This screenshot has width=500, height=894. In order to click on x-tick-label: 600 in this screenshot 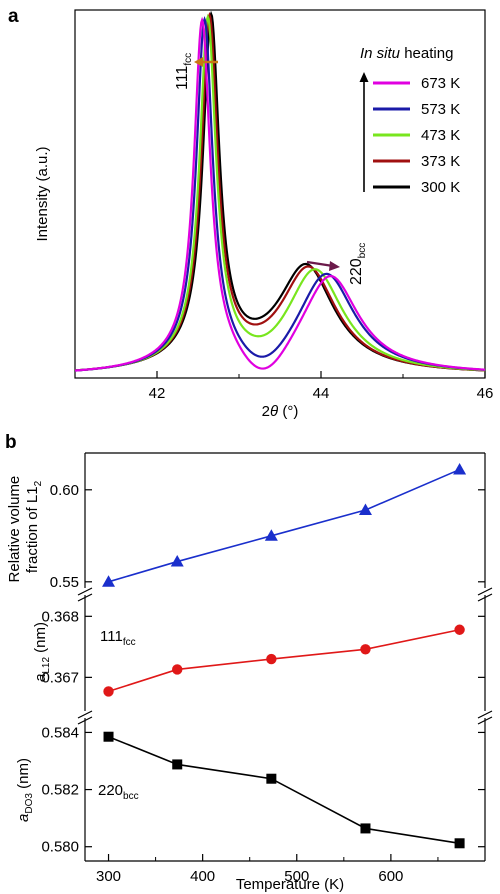, I will do `click(390, 876)`.